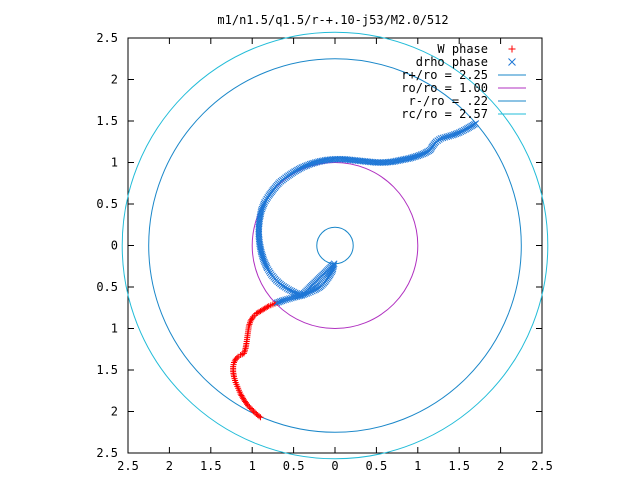 The image size is (640, 480). Describe the element at coordinates (462, 49) in the screenshot. I see `legend-label: W phase` at that location.